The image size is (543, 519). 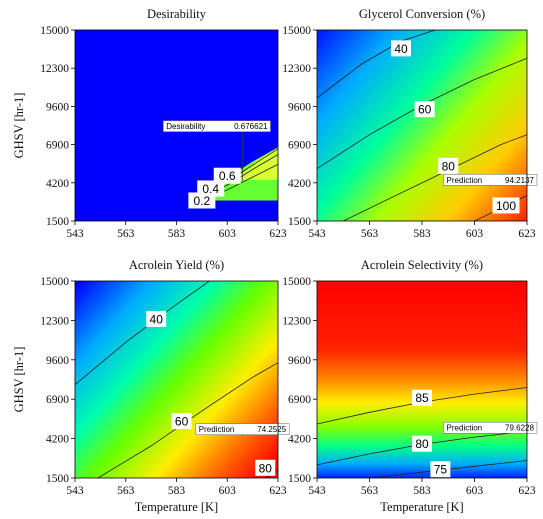 What do you see at coordinates (57, 146) in the screenshot?
I see `panel1-y-tick-label: 6900` at bounding box center [57, 146].